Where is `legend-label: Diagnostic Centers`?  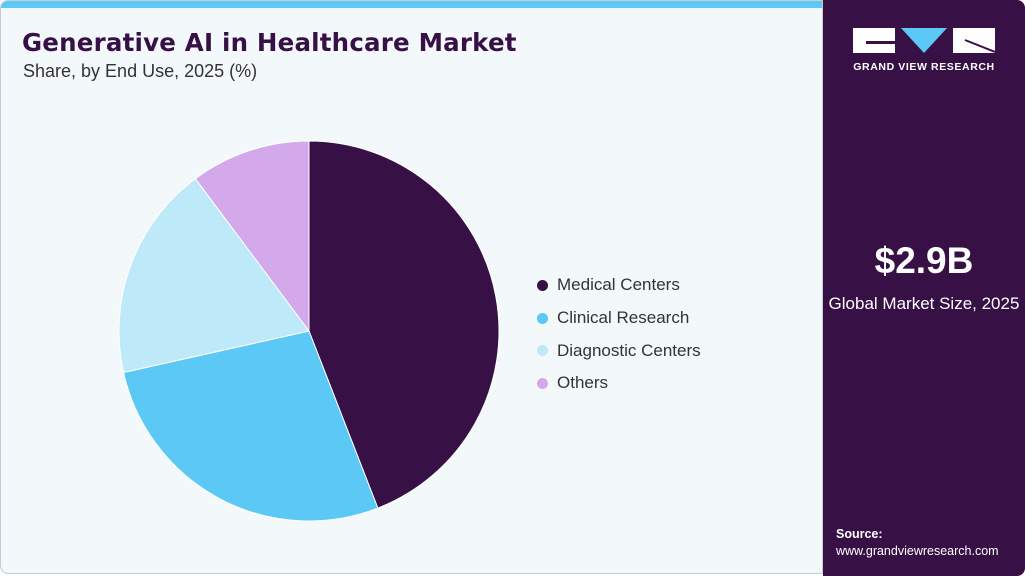
legend-label: Diagnostic Centers is located at coordinates (629, 350).